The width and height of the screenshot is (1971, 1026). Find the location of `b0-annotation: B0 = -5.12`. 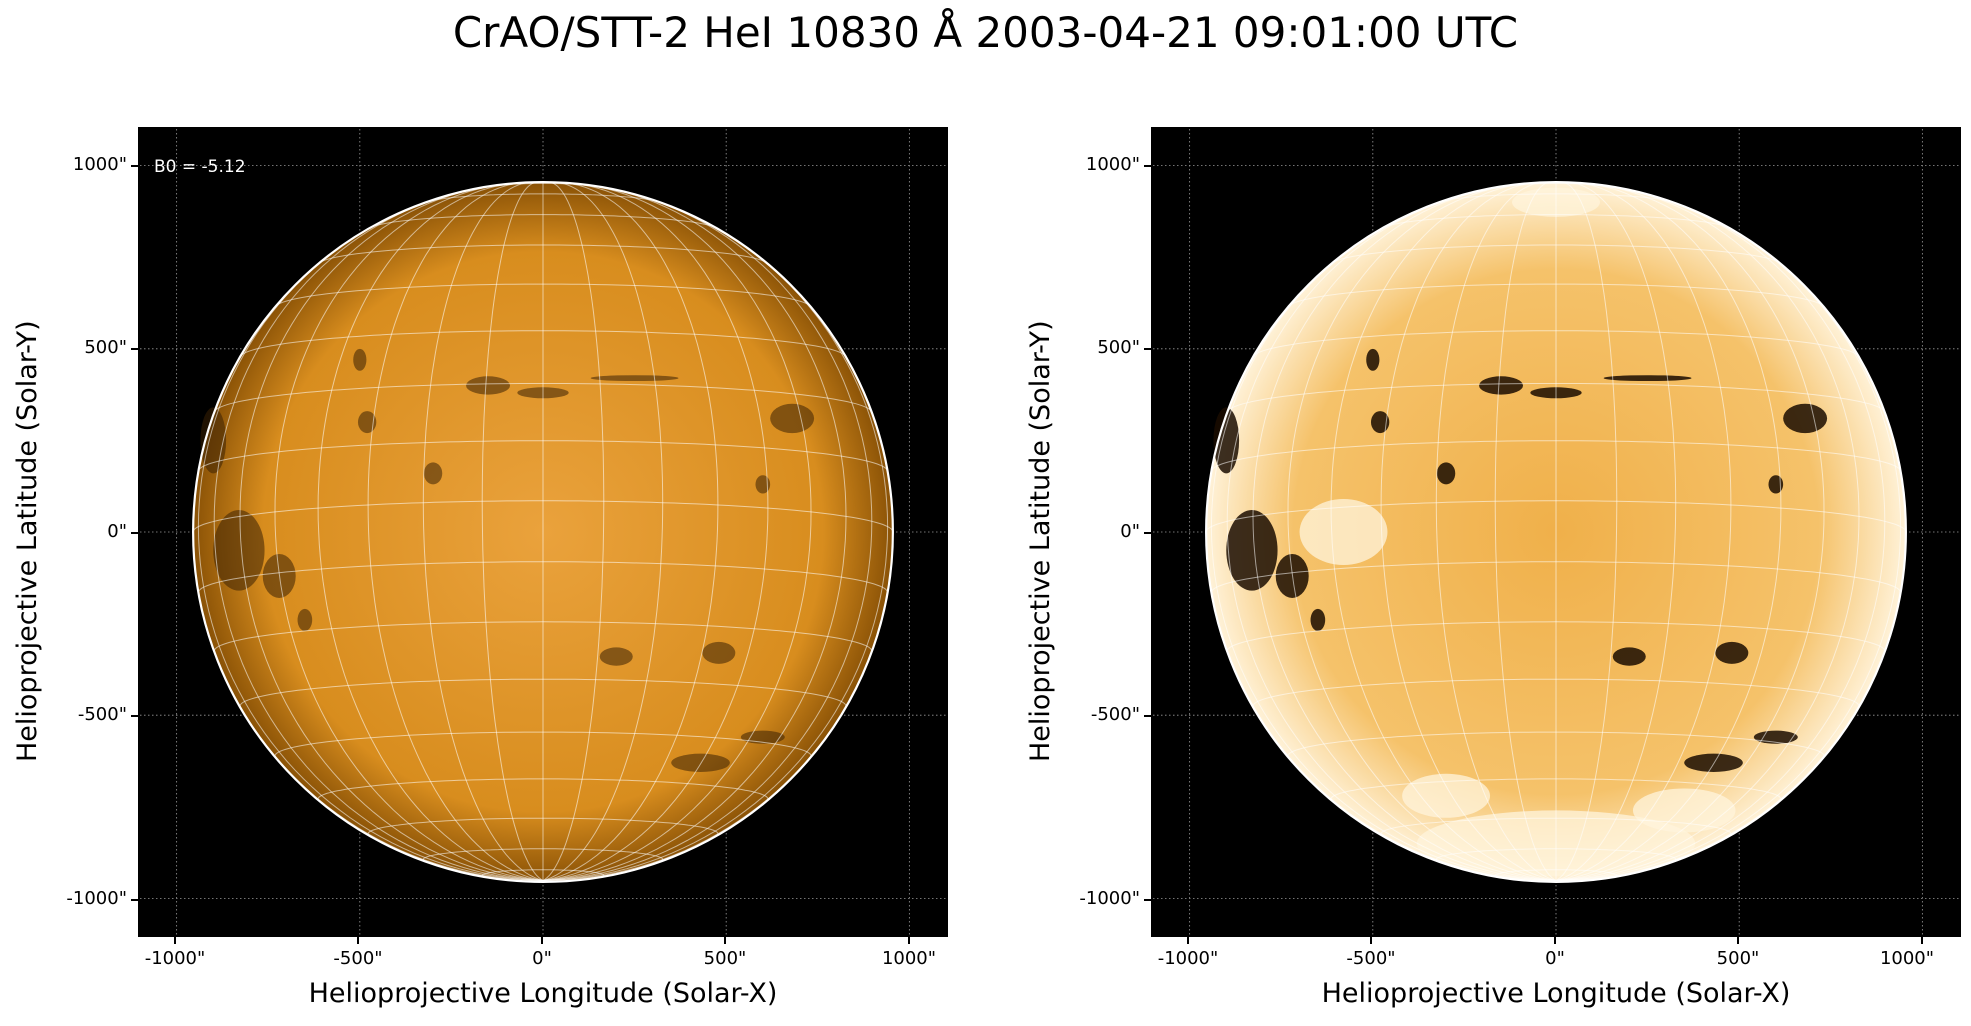

b0-annotation: B0 = -5.12 is located at coordinates (200, 167).